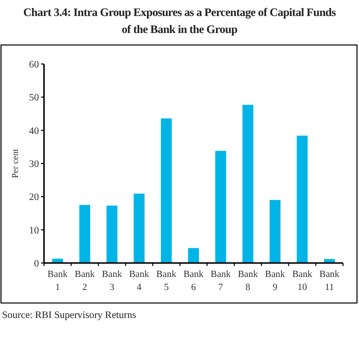 The image size is (359, 337). Describe the element at coordinates (69, 315) in the screenshot. I see `source-note: Source: RBI Supervisory Returns` at that location.